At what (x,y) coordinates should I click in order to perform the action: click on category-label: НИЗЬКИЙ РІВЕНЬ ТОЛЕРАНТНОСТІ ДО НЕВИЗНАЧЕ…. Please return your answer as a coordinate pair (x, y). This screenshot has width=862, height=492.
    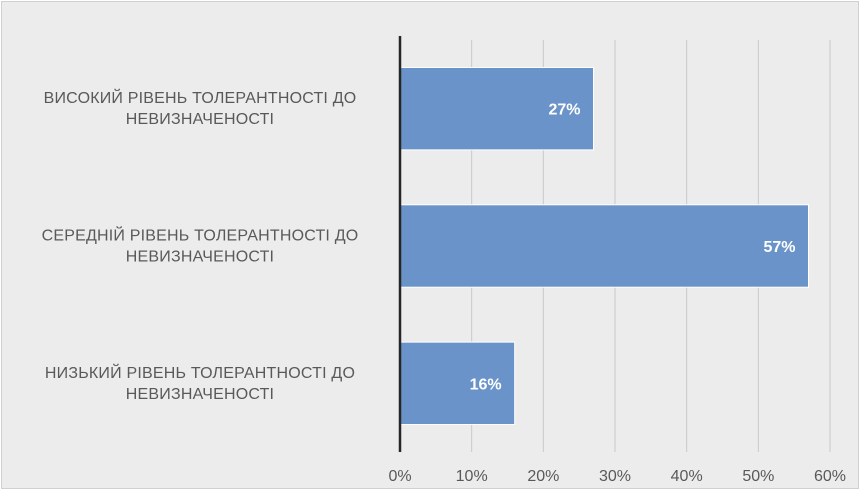
    Looking at the image, I should click on (200, 383).